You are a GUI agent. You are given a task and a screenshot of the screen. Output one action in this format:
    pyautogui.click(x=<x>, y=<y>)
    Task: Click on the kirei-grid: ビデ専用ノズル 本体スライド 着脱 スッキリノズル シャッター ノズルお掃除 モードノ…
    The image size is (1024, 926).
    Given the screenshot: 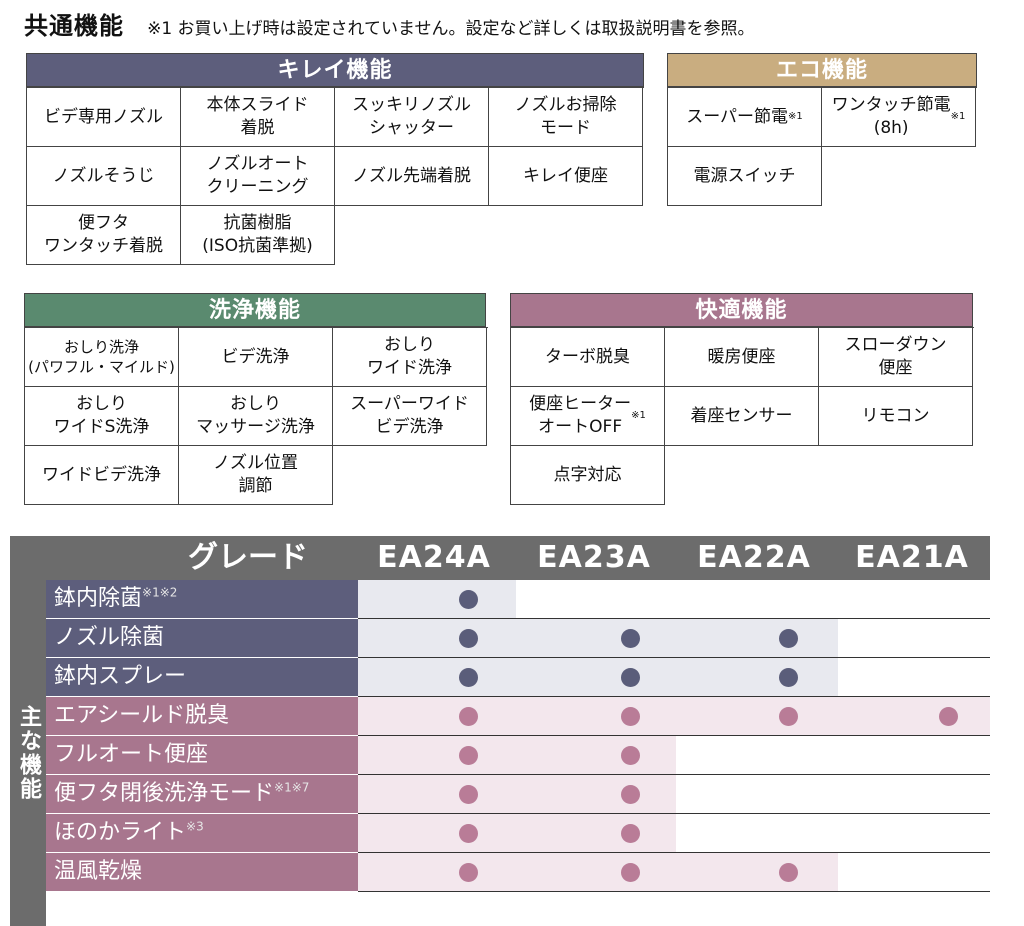 What is the action you would take?
    pyautogui.click(x=335, y=176)
    